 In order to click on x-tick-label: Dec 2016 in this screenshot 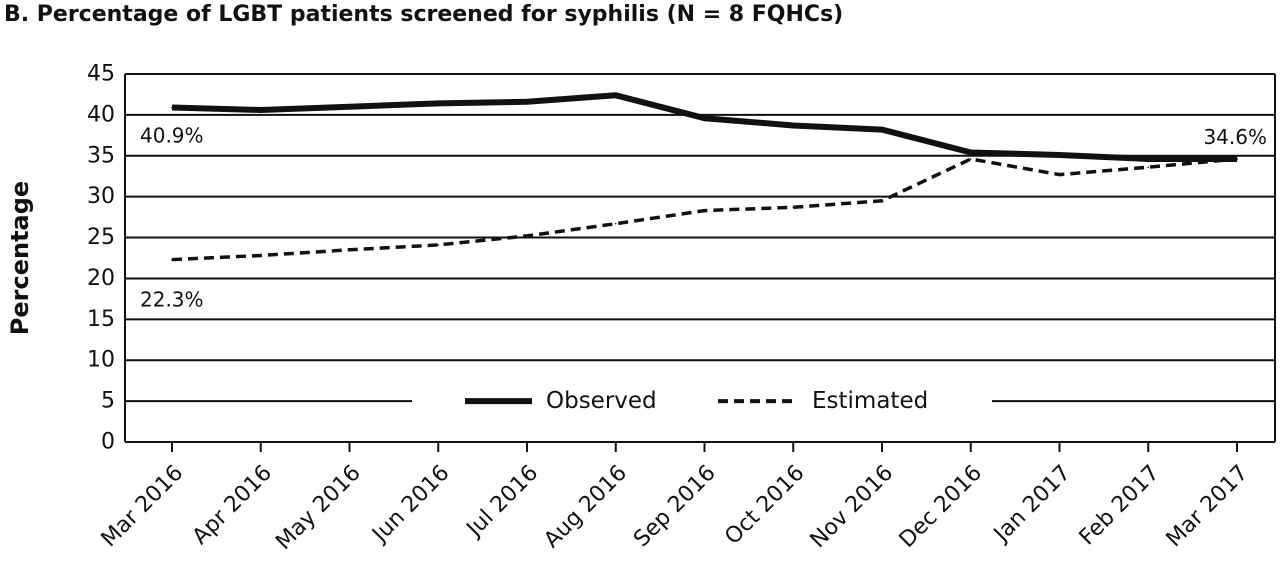, I will do `click(941, 507)`.